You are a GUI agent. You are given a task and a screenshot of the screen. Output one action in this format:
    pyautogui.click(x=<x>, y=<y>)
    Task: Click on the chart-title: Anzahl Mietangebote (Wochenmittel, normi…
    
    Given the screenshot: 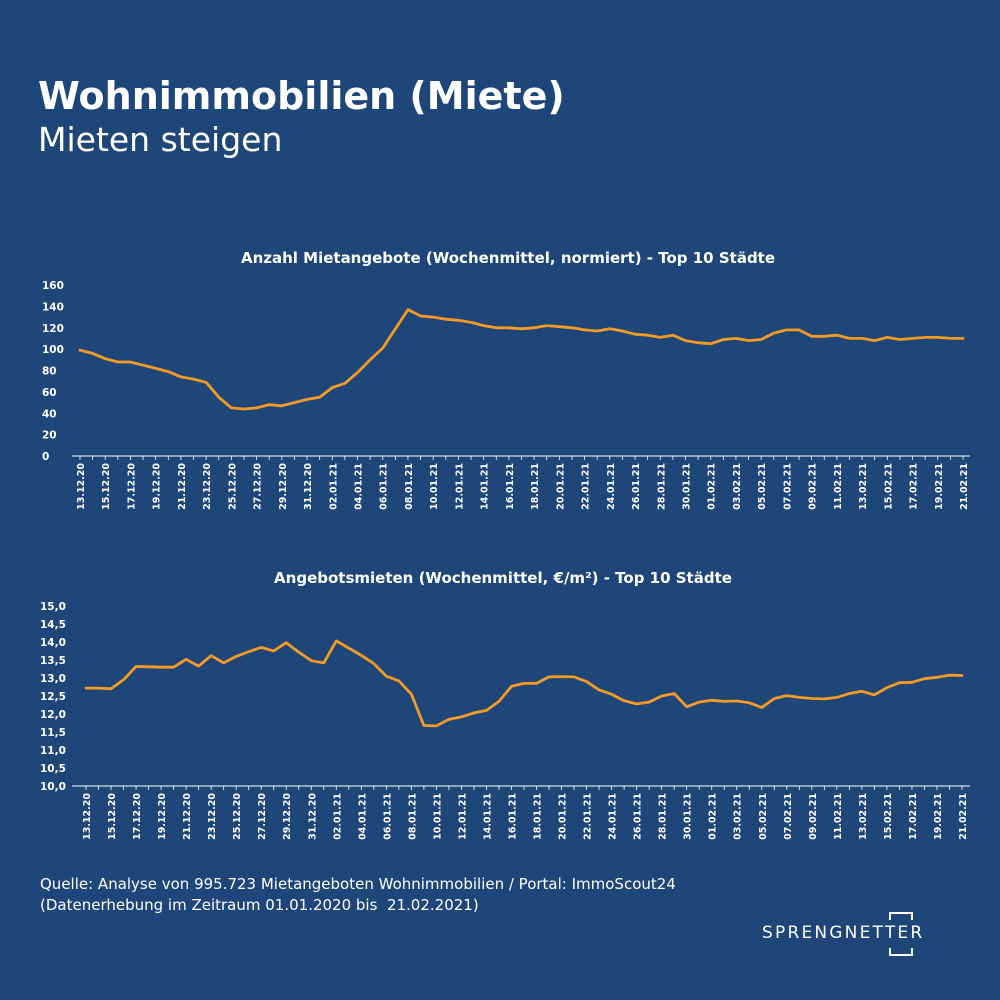 What is the action you would take?
    pyautogui.click(x=508, y=258)
    